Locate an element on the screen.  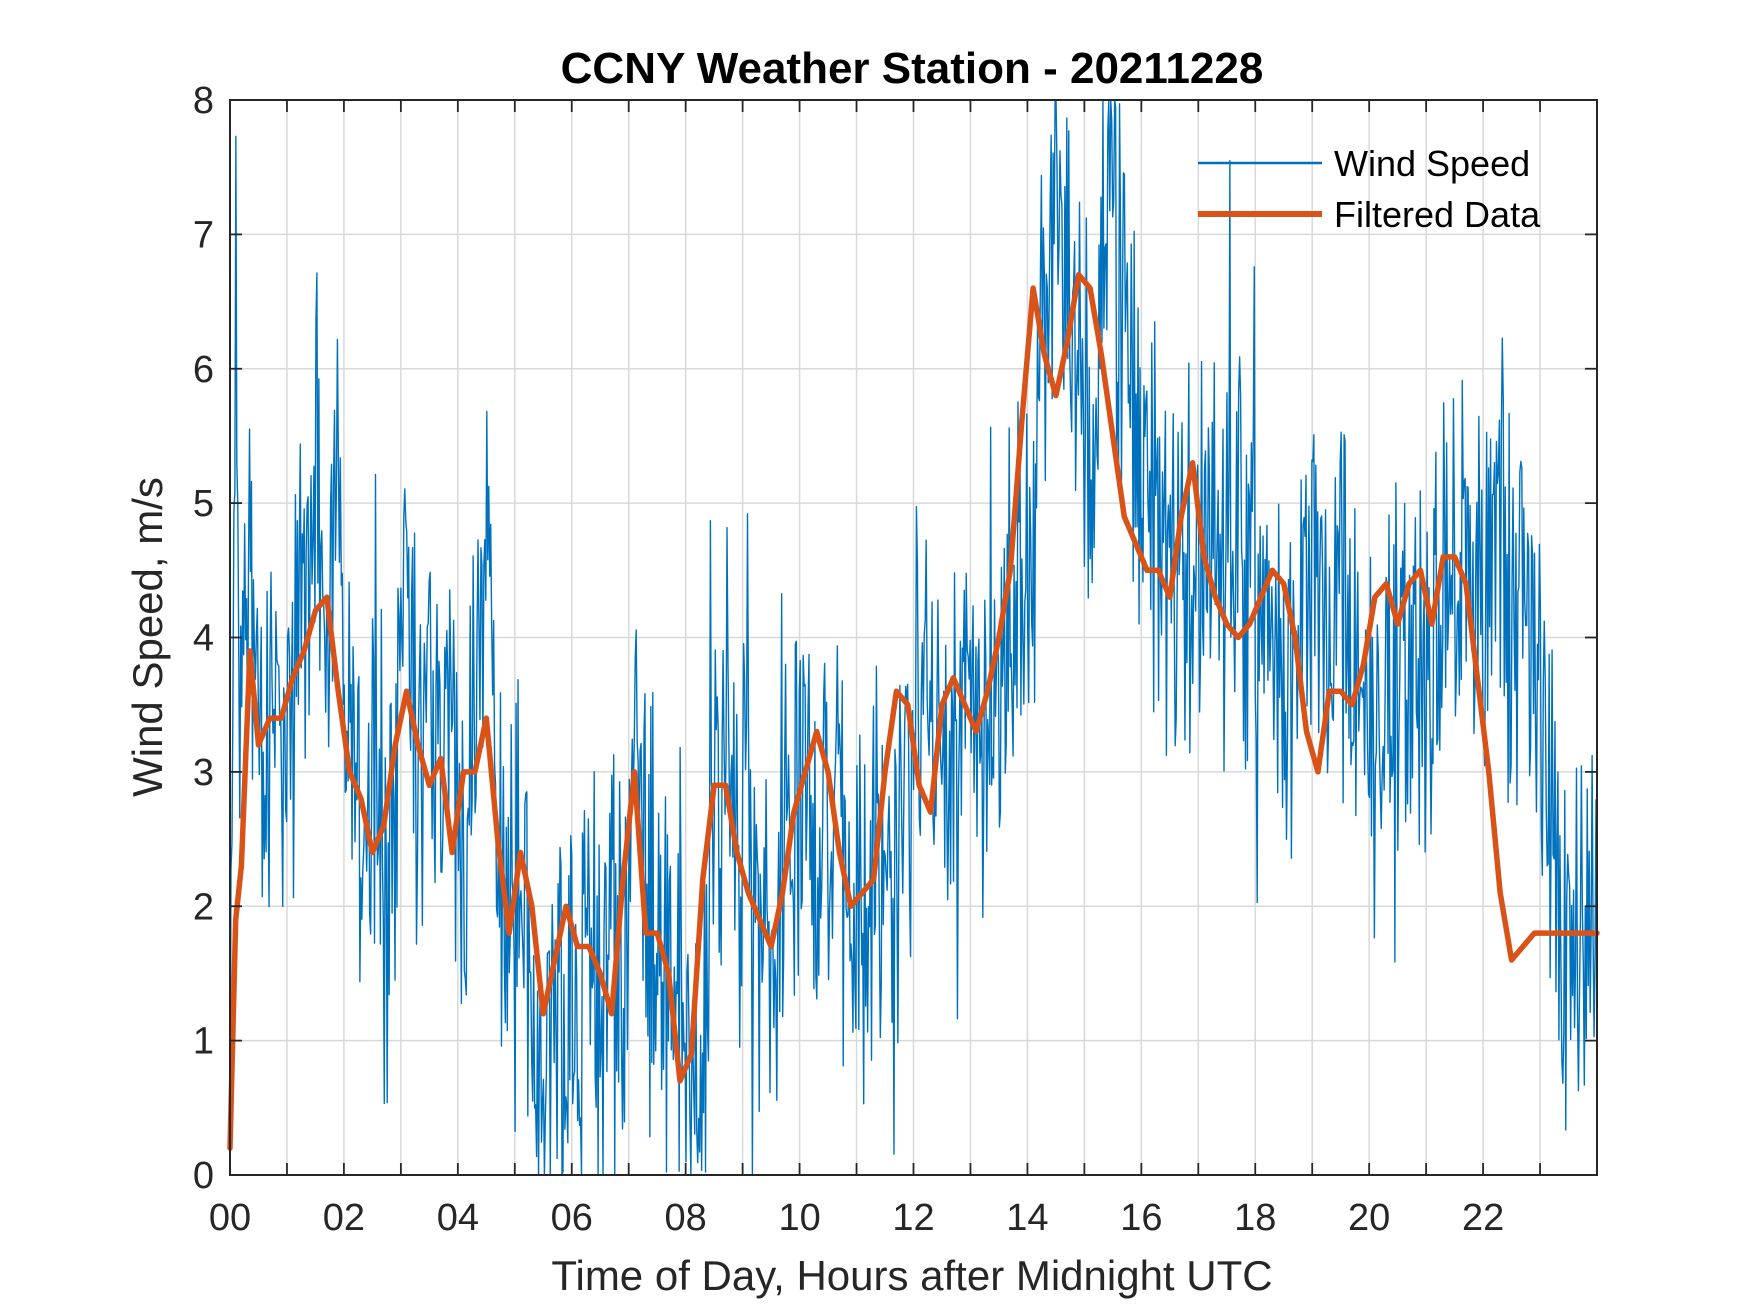
x-tick-label: 08 is located at coordinates (686, 1218).